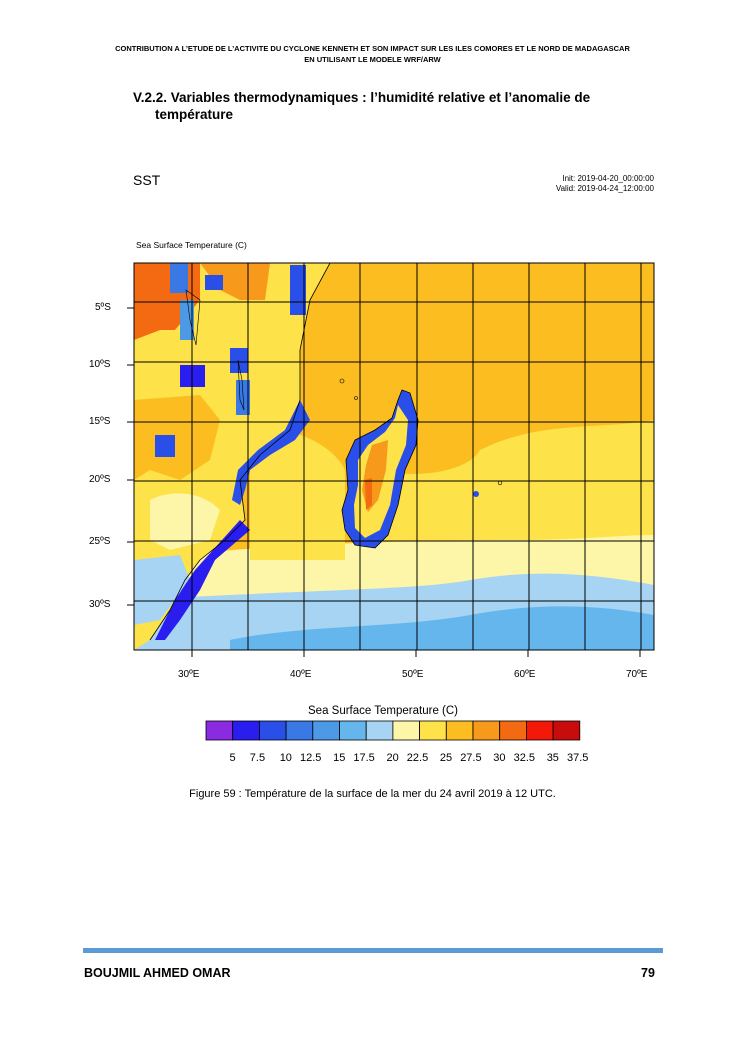  What do you see at coordinates (342, 381) in the screenshot?
I see `comoros-island` at bounding box center [342, 381].